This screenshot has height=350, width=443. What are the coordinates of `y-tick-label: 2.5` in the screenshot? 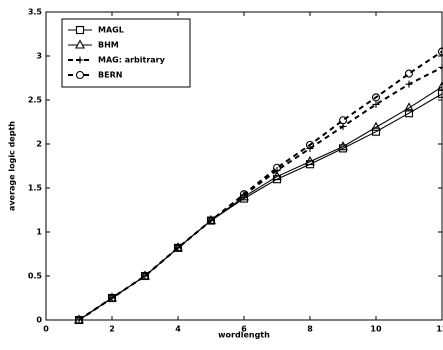 It's located at (35, 100).